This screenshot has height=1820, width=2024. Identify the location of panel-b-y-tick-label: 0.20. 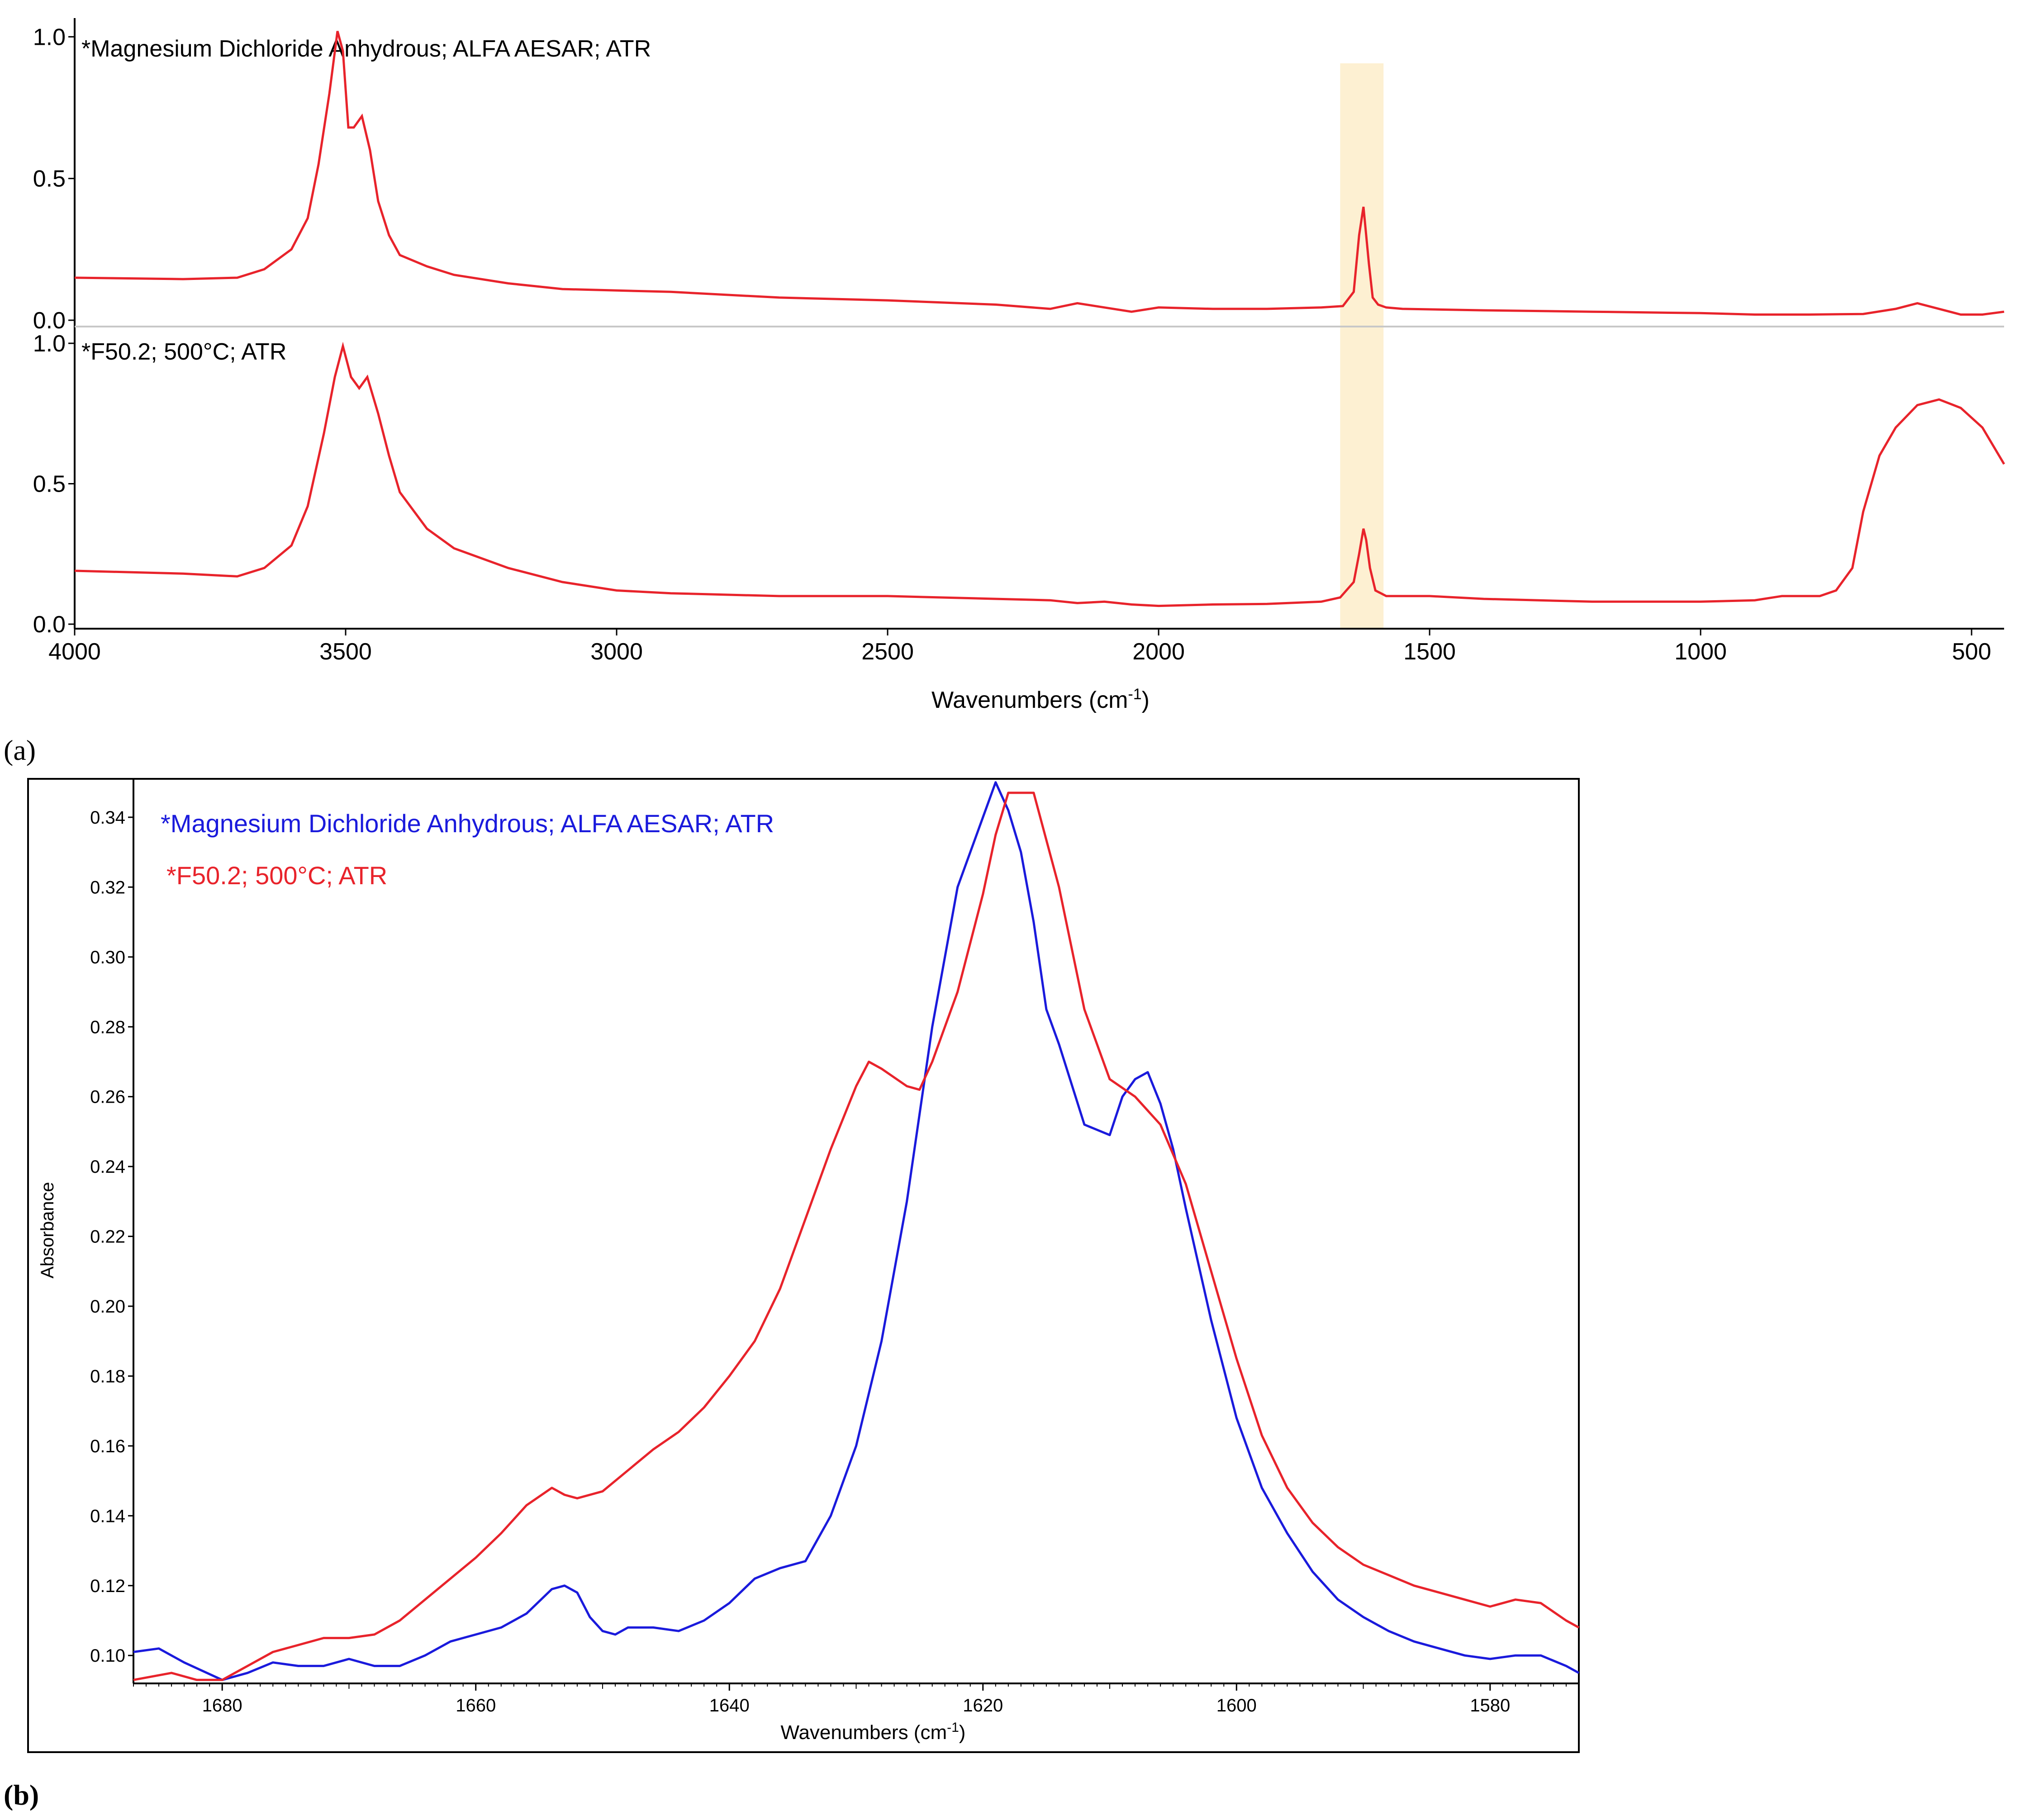
(107, 1307).